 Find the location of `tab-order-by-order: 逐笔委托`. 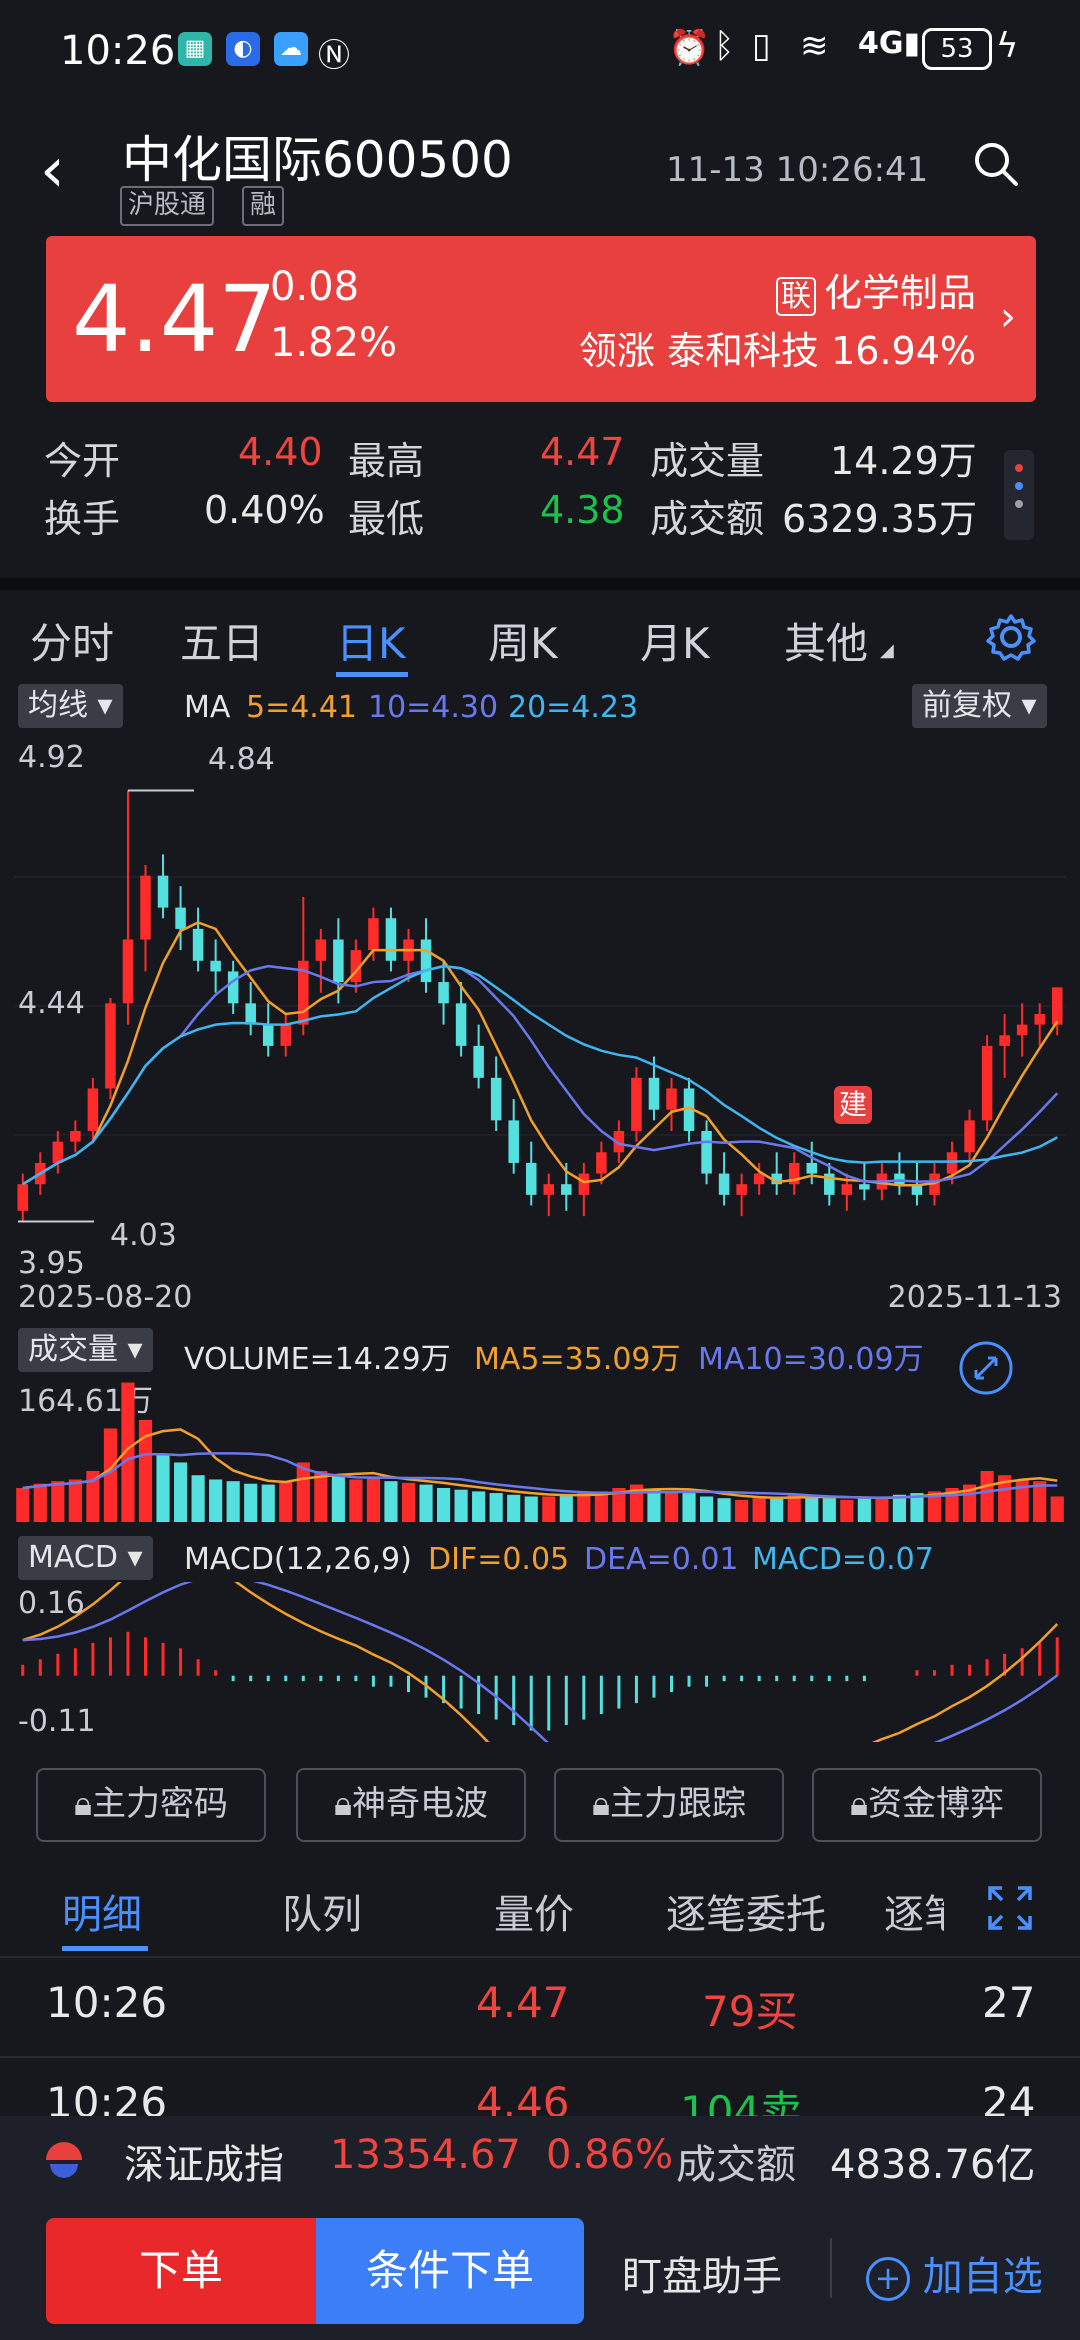

tab-order-by-order: 逐笔委托 is located at coordinates (746, 1915).